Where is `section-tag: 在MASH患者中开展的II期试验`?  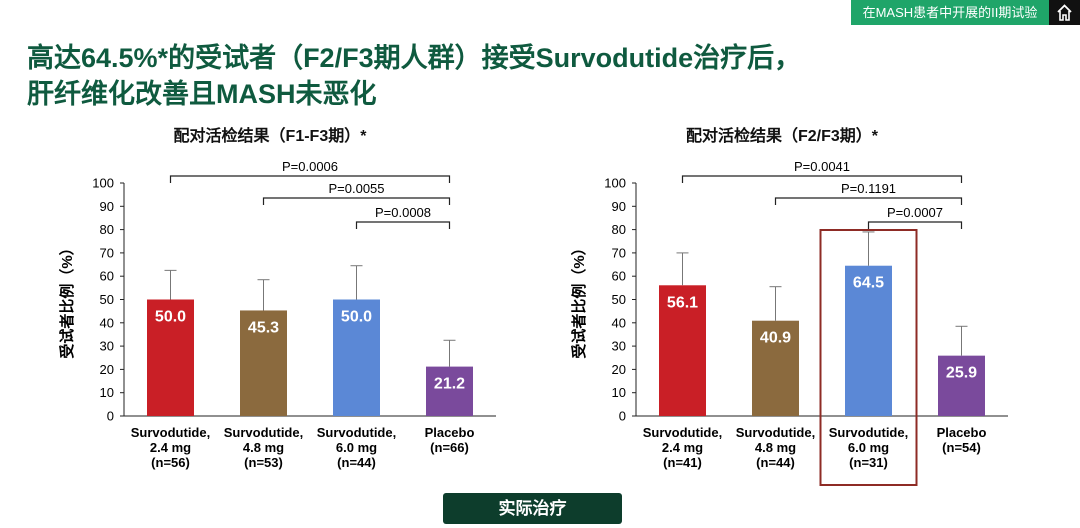
section-tag: 在MASH患者中开展的II期试验 is located at coordinates (950, 12).